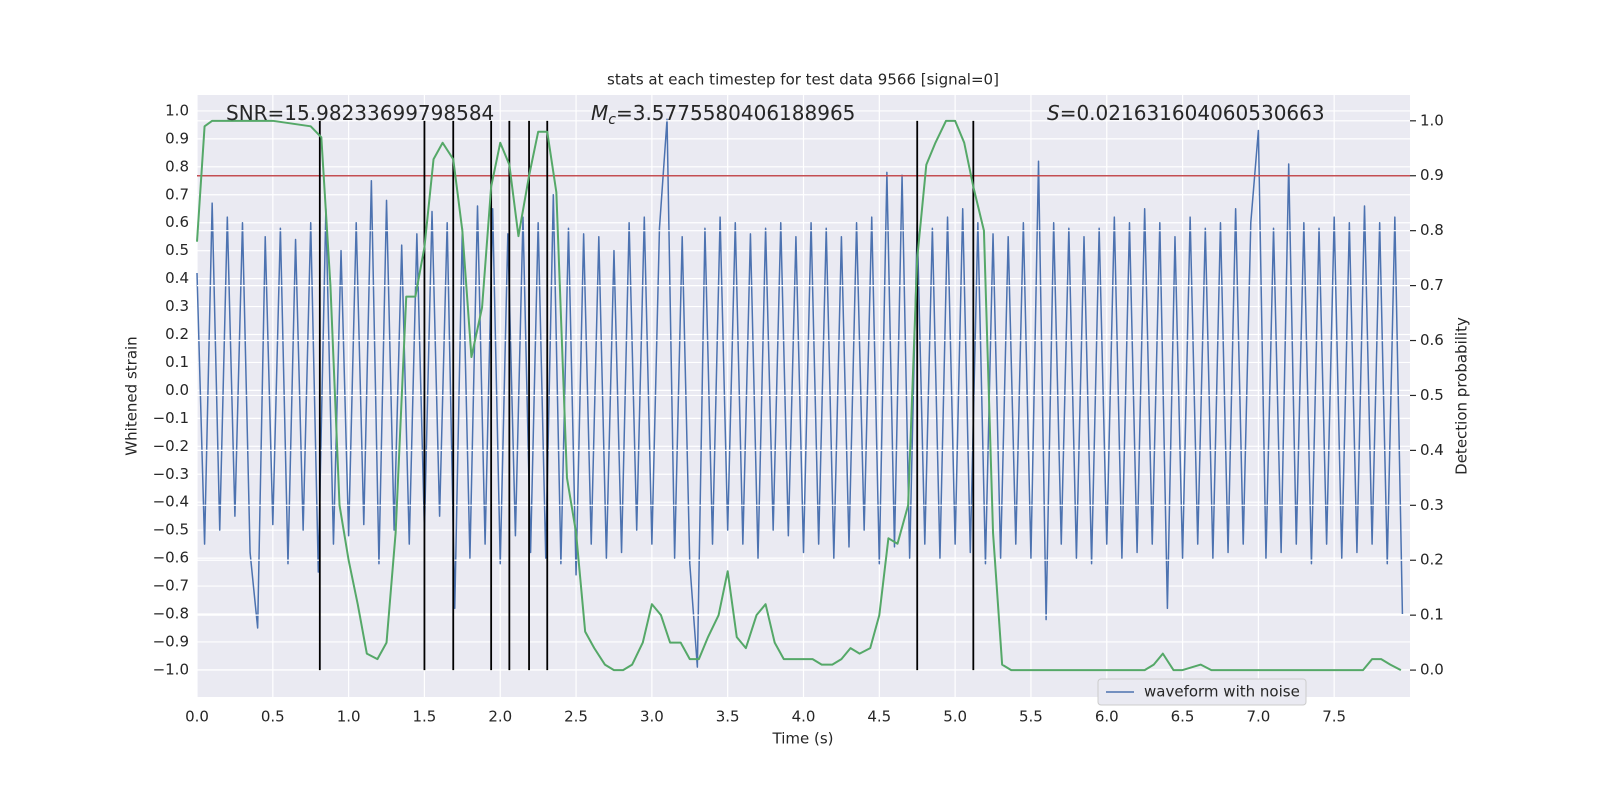  Describe the element at coordinates (132, 395) in the screenshot. I see `y-axis-label: Whitened strain` at that location.